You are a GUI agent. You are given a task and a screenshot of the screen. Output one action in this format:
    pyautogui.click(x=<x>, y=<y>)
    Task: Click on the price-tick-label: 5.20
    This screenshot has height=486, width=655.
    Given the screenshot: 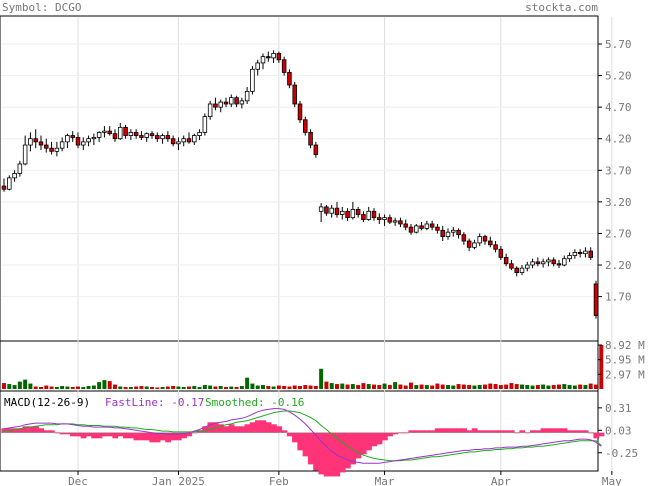 What is the action you would take?
    pyautogui.click(x=618, y=76)
    